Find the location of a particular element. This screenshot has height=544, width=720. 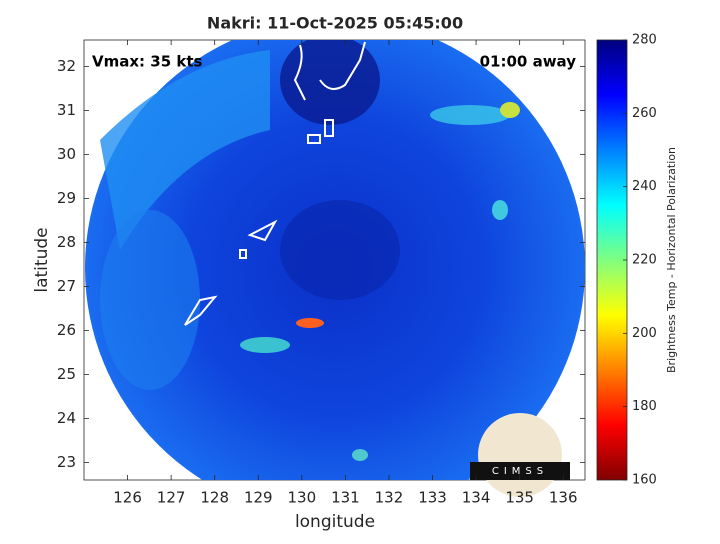

x-axis-label: longitude is located at coordinates (335, 522).